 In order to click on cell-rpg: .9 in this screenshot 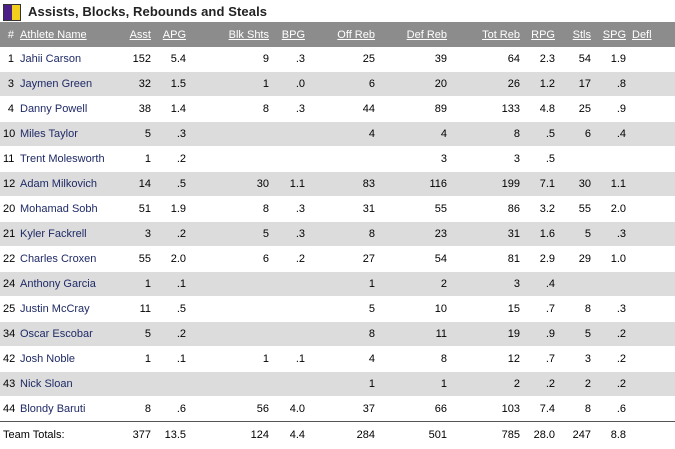, I will do `click(550, 334)`.